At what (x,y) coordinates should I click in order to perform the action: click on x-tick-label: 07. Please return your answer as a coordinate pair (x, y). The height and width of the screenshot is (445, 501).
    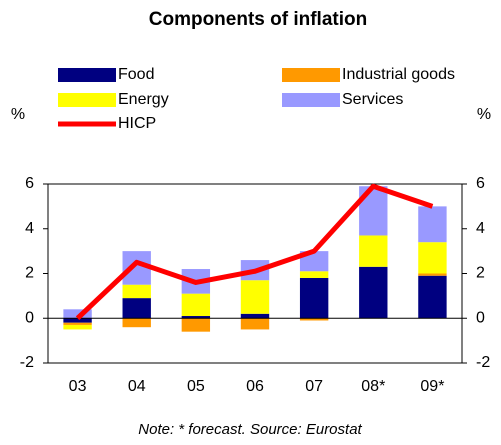
    Looking at the image, I should click on (314, 386).